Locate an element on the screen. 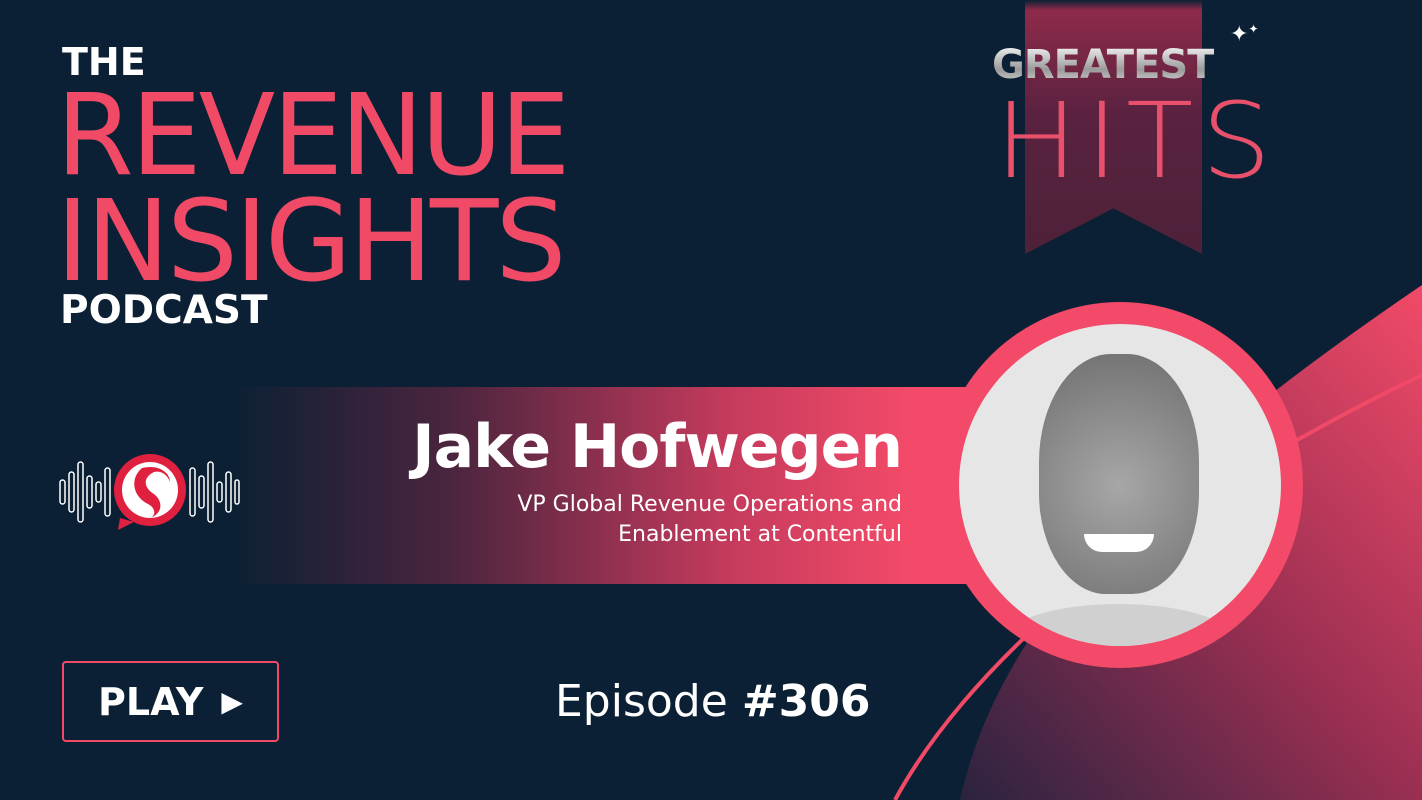  greatest-label: GREATEST is located at coordinates (1103, 65).